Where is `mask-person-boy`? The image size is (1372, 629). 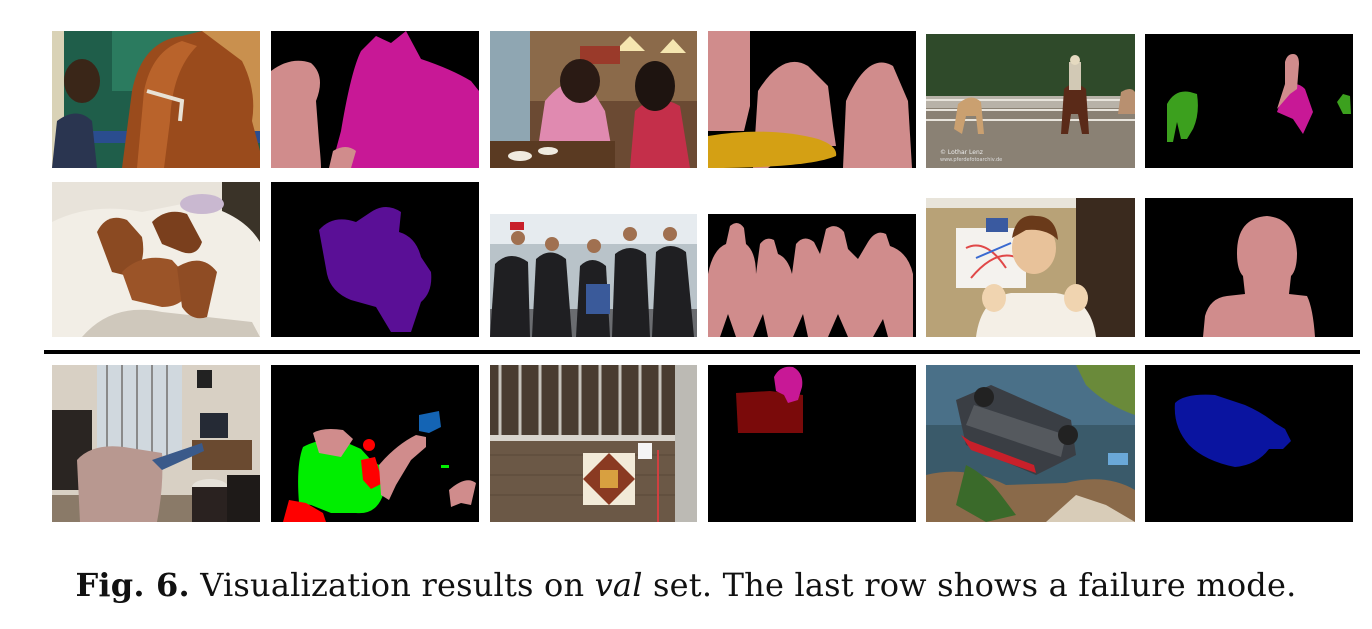 mask-person-boy is located at coordinates (1249, 267).